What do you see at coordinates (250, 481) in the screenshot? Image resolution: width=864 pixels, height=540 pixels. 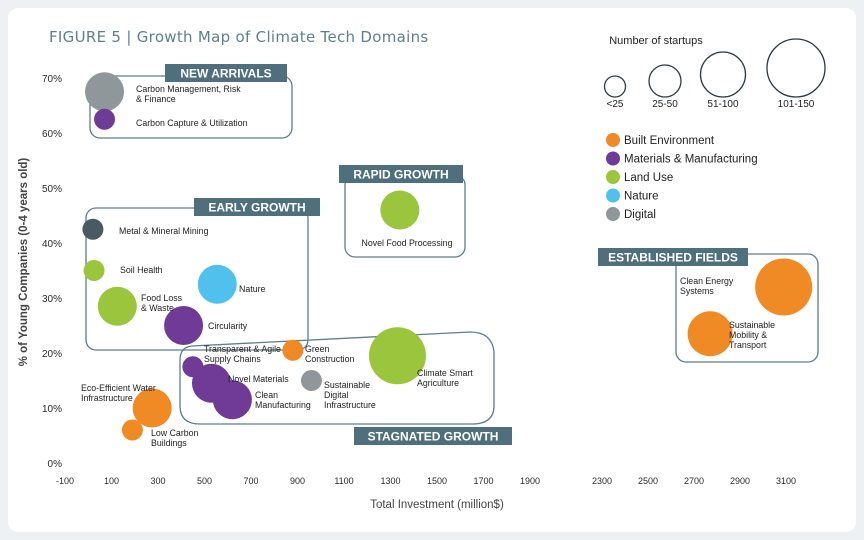 I see `x-tick-label: 700` at bounding box center [250, 481].